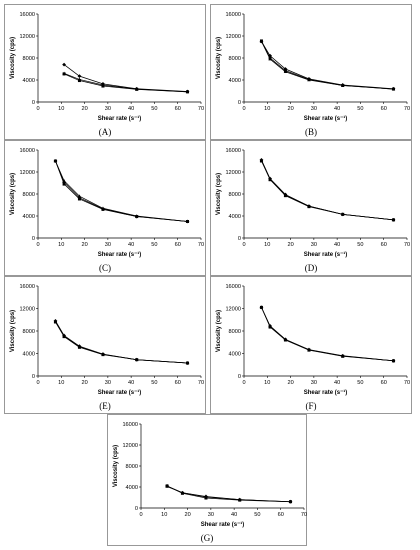 This screenshot has height=550, width=420. Describe the element at coordinates (337, 383) in the screenshot. I see `x-tick-label-f-4: 40` at that location.